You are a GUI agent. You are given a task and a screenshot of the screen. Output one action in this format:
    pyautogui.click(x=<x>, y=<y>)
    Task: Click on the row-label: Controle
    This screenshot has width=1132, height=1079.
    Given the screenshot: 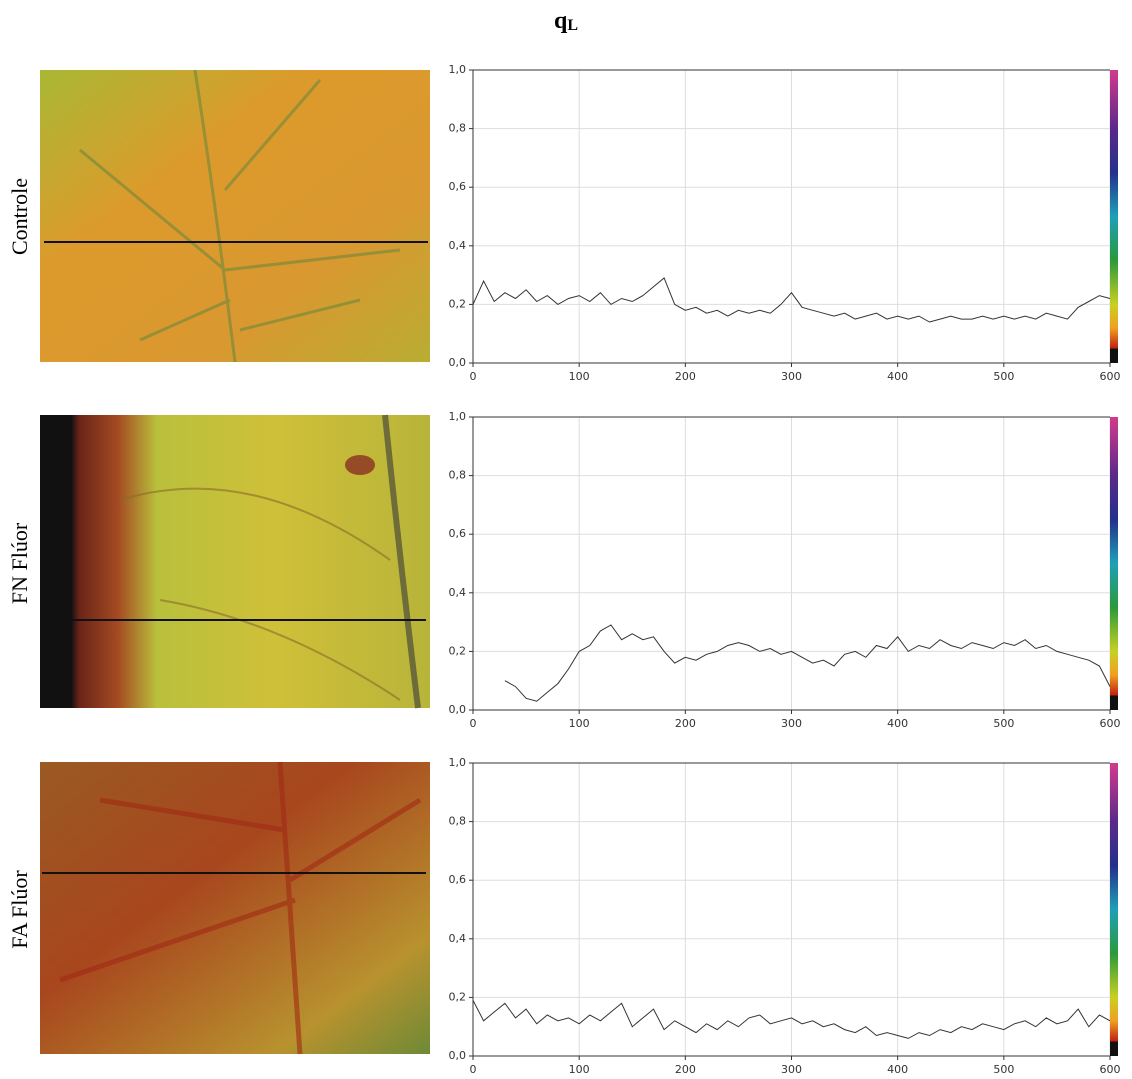 What is the action you would take?
    pyautogui.click(x=19, y=216)
    